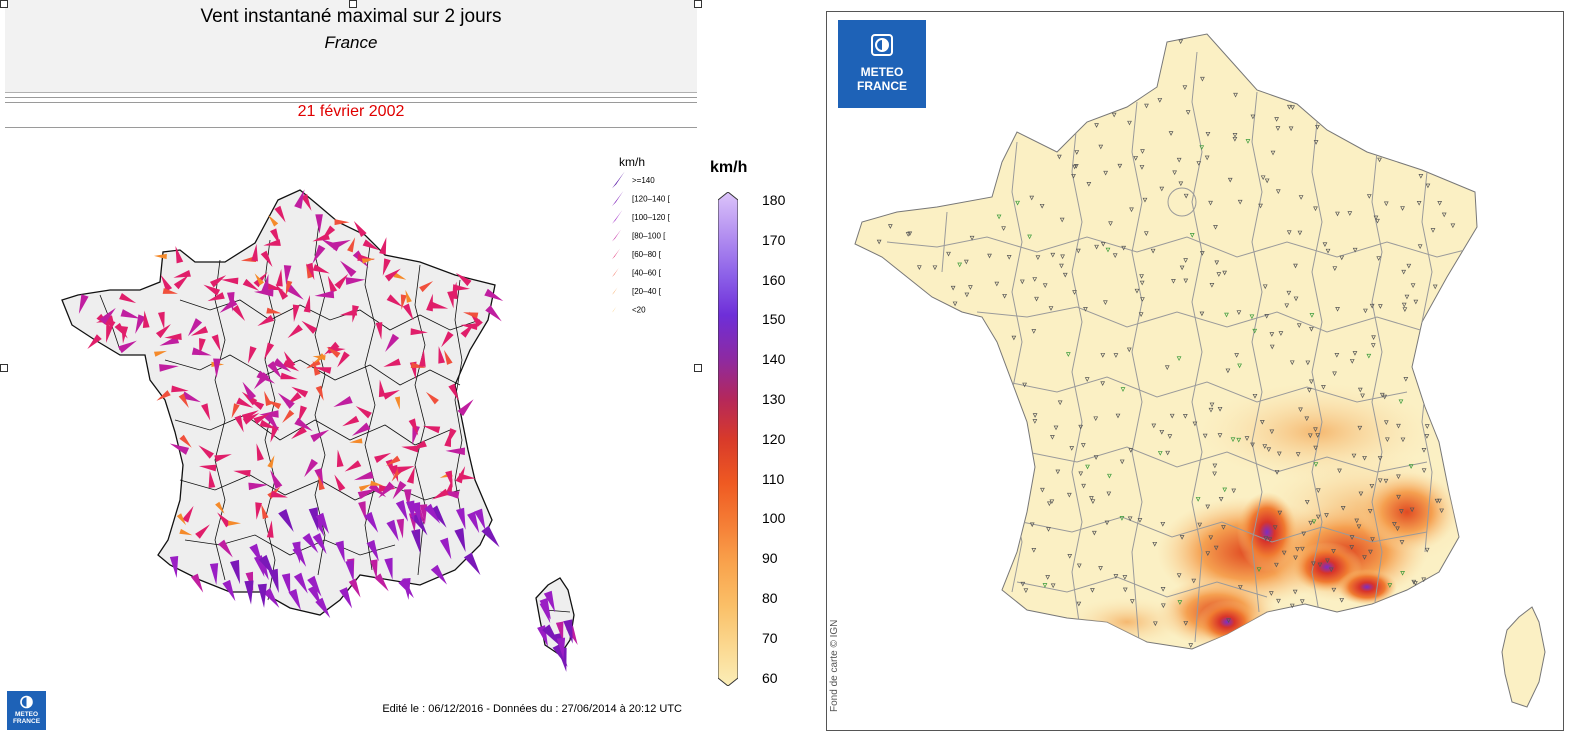 The image size is (1574, 734). I want to click on legend-label: [60–80 [, so click(647, 254).